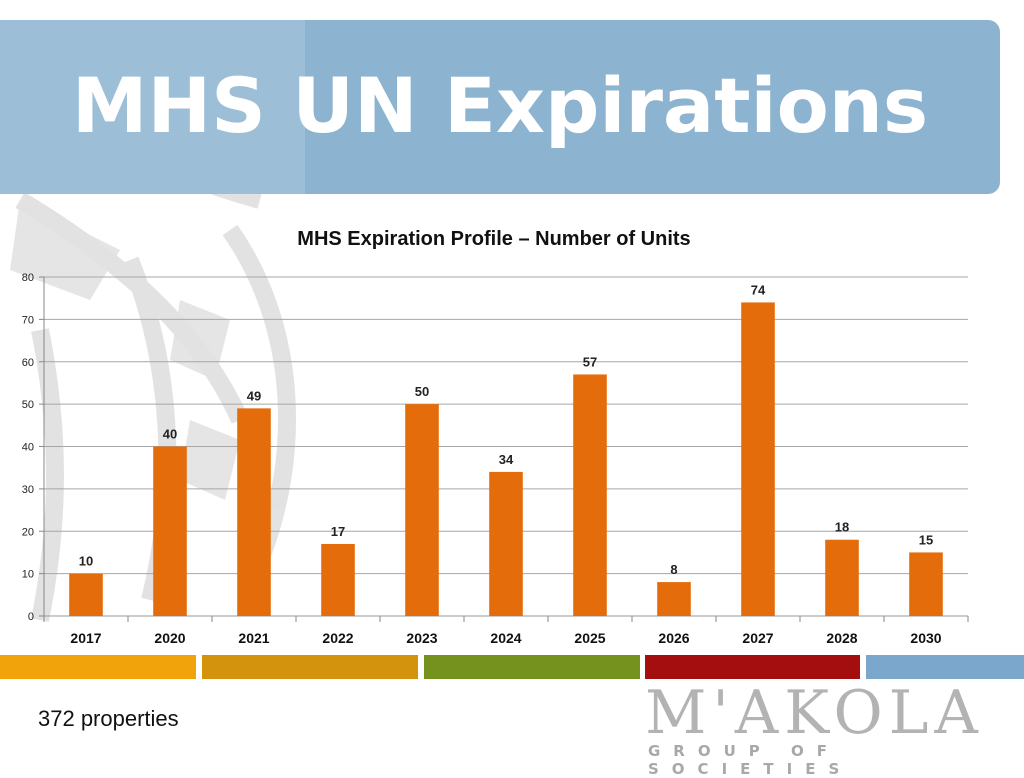 Image resolution: width=1024 pixels, height=778 pixels. Describe the element at coordinates (758, 289) in the screenshot. I see `data-label-2027: 74` at that location.